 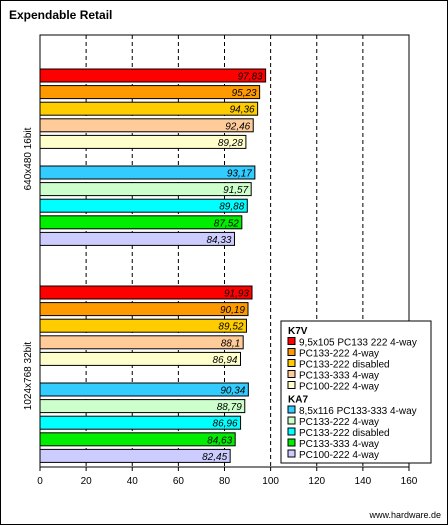 What do you see at coordinates (405, 515) in the screenshot?
I see `chart-footer: www.hardware.de` at bounding box center [405, 515].